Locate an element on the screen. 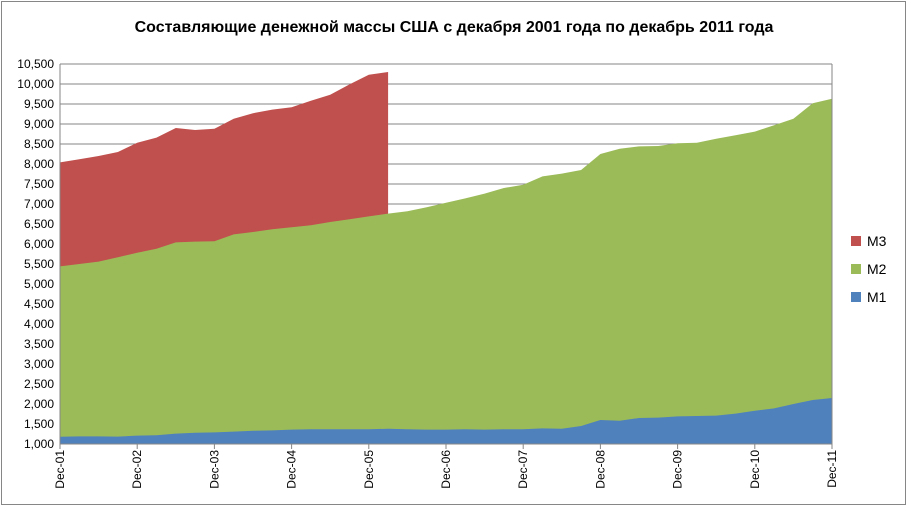  y-tick-label: 9,000 is located at coordinates (39, 124).